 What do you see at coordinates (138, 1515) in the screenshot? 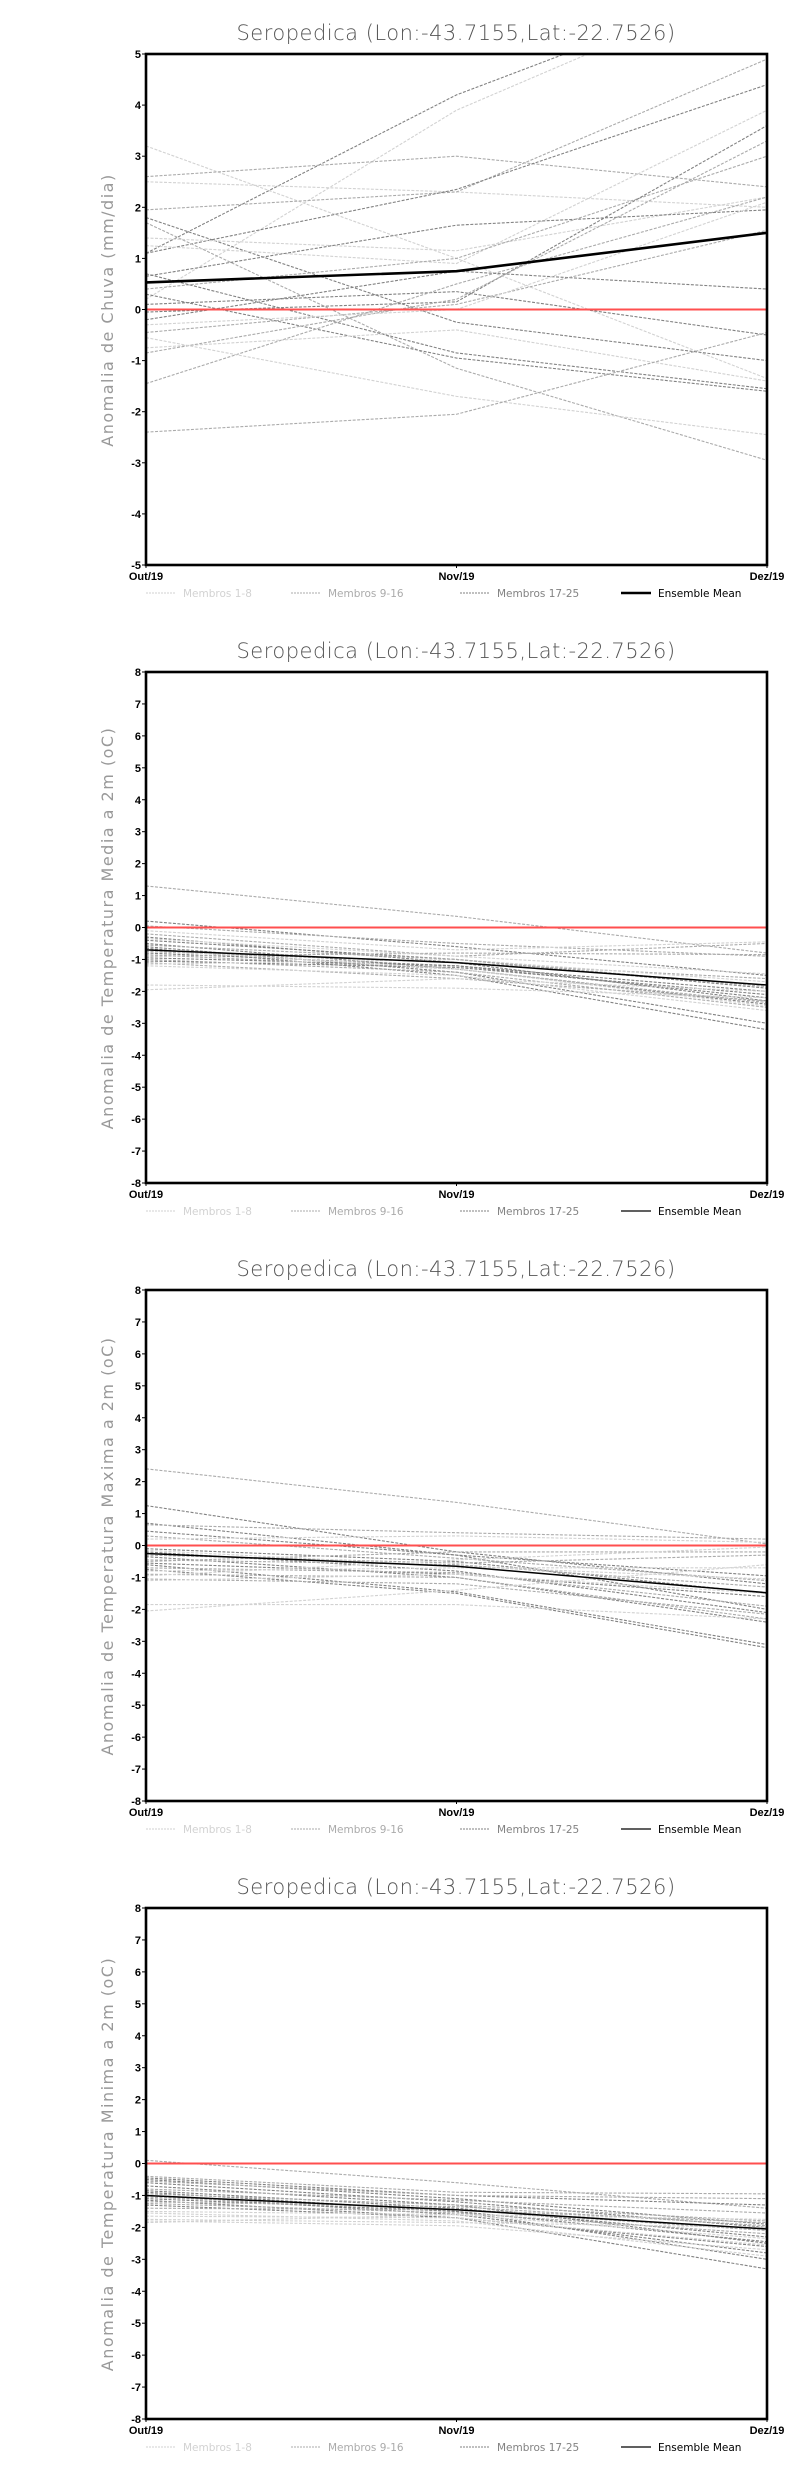
I see `y-tick-label: 1` at bounding box center [138, 1515].